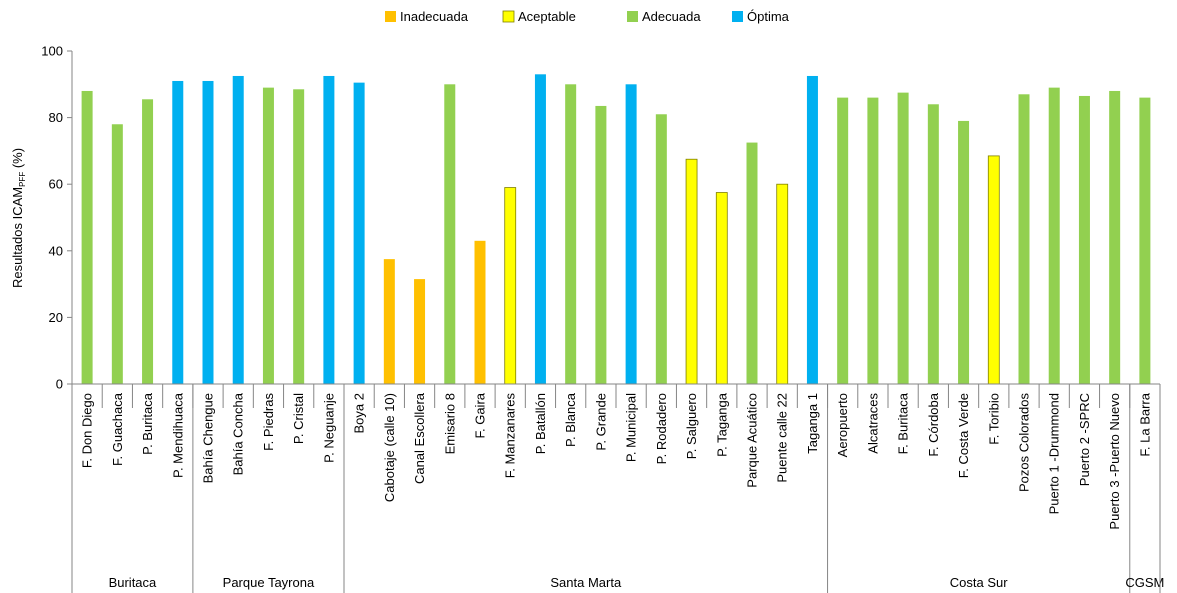  What do you see at coordinates (510, 436) in the screenshot?
I see `x-category-label: F. Manzanares` at bounding box center [510, 436].